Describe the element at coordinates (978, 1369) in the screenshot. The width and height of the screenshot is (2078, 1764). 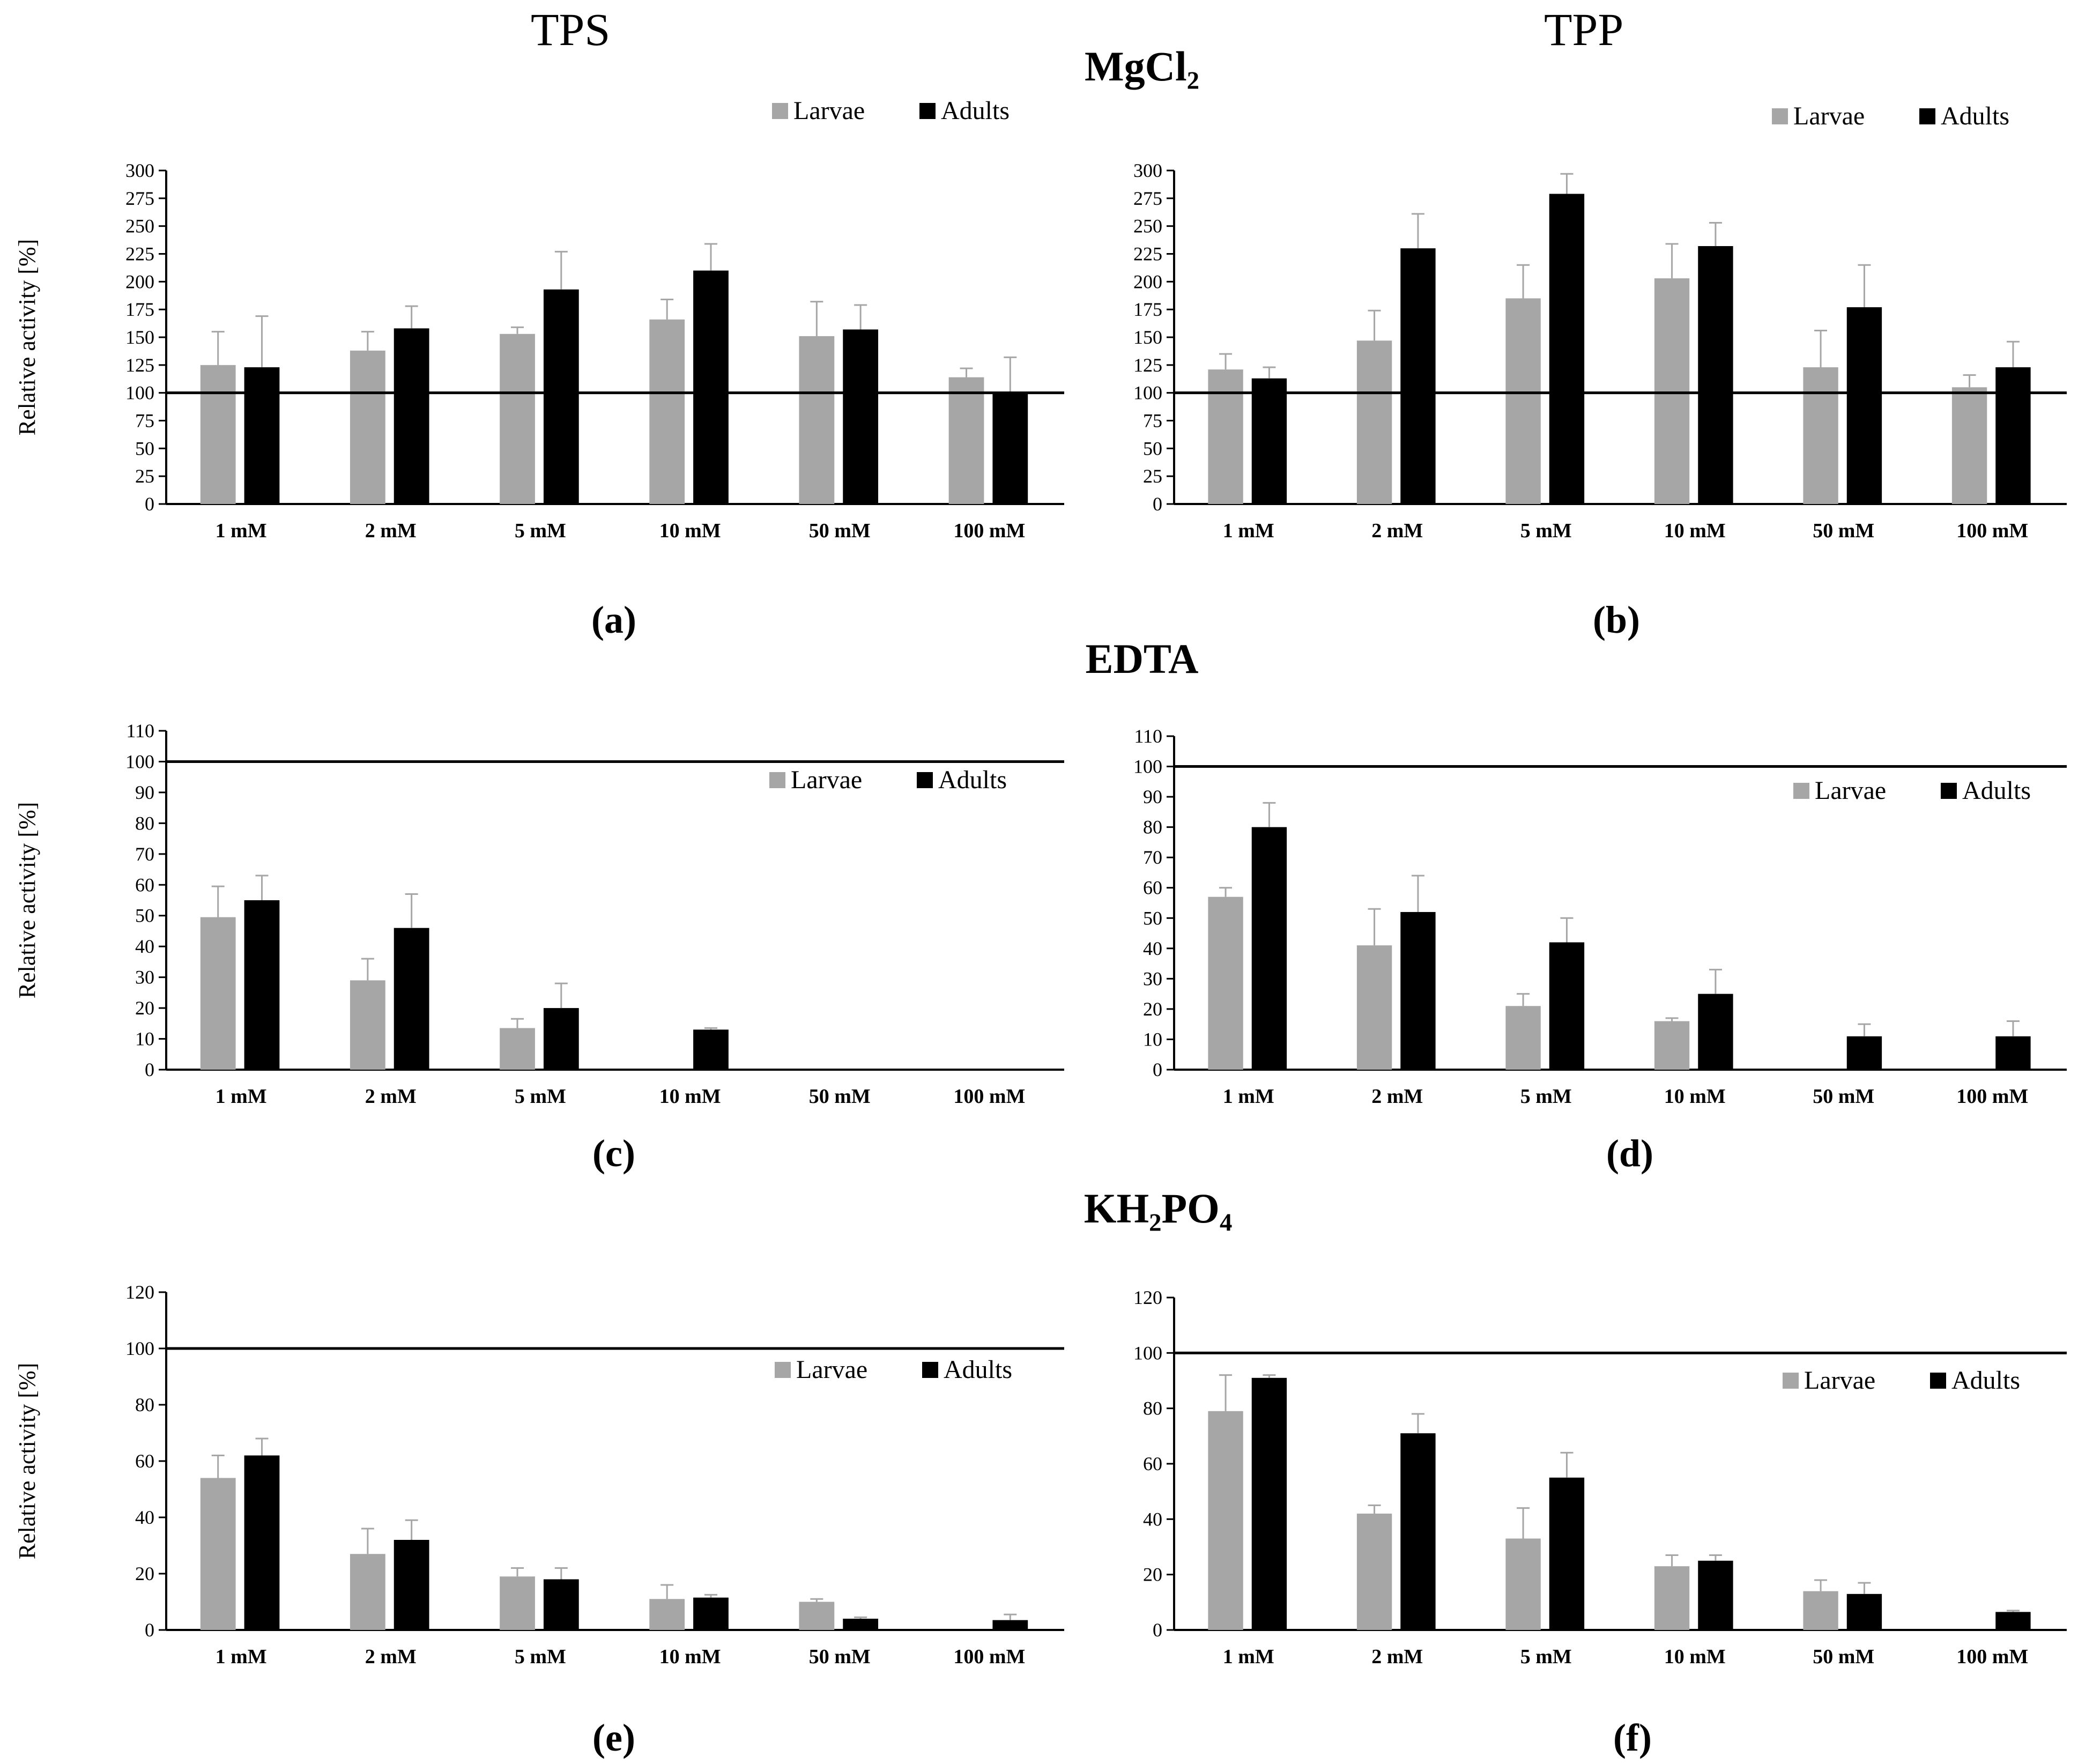
I see `chart-e-legend-label-adults: Adults` at that location.